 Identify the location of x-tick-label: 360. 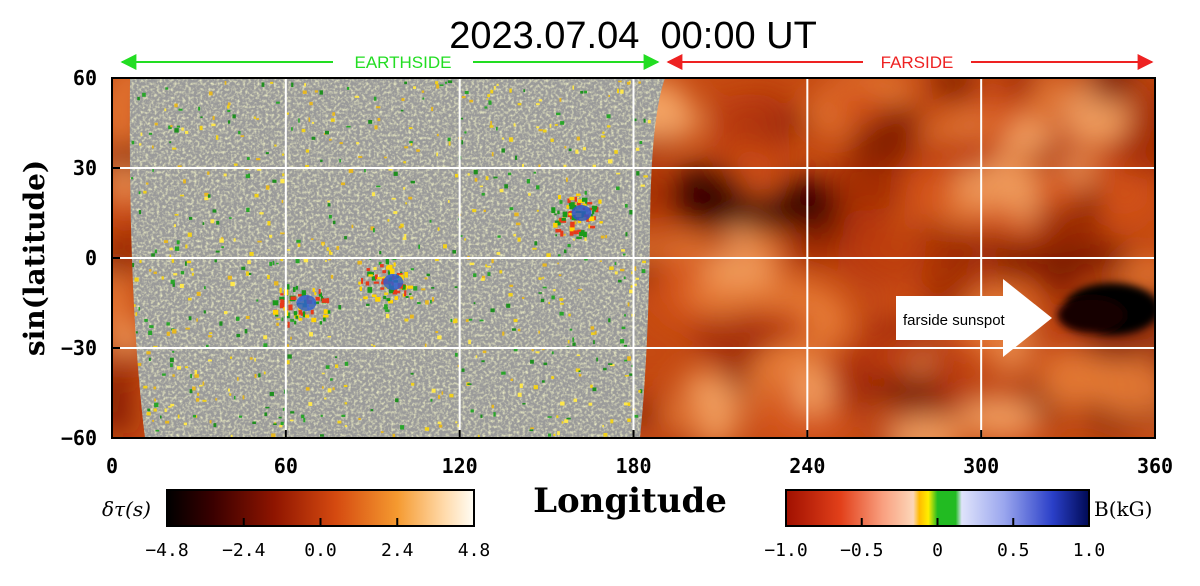
(1155, 466).